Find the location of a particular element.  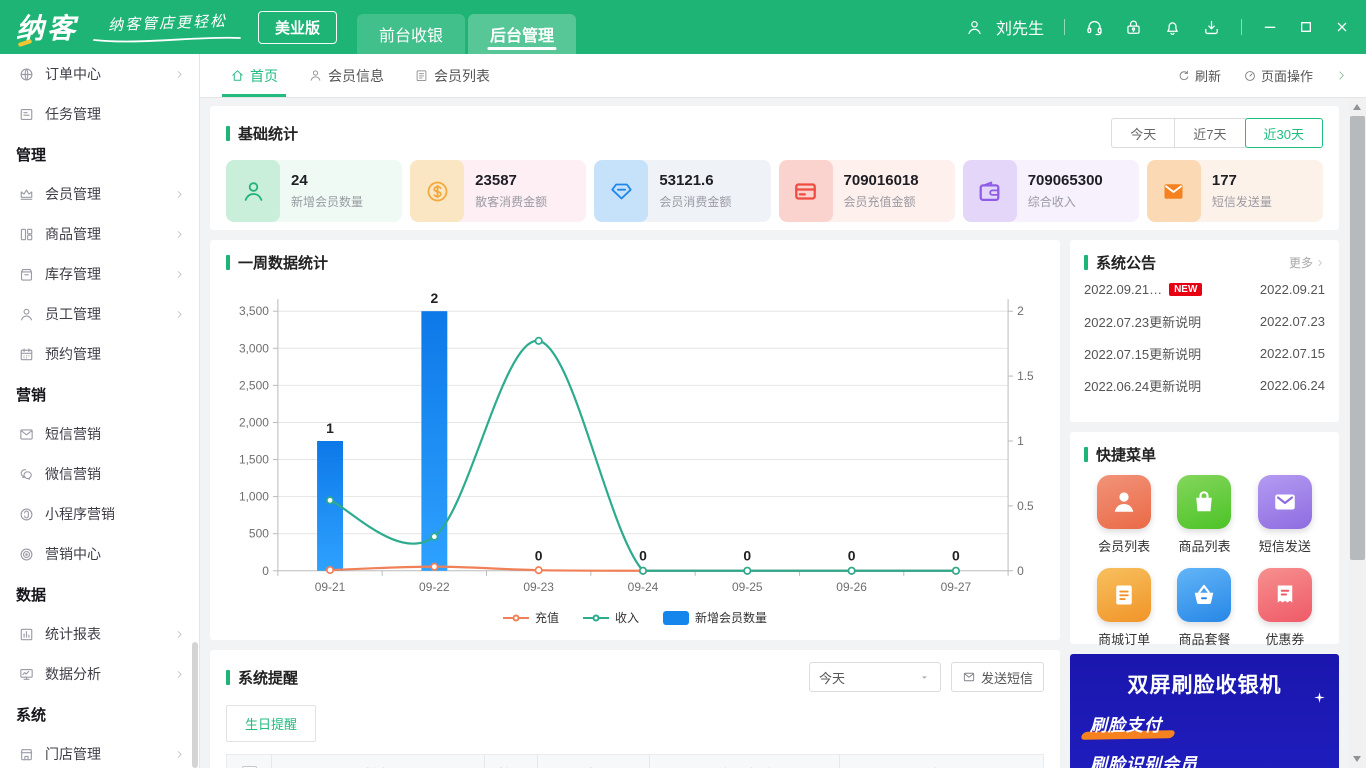

store-icon is located at coordinates (26, 754).